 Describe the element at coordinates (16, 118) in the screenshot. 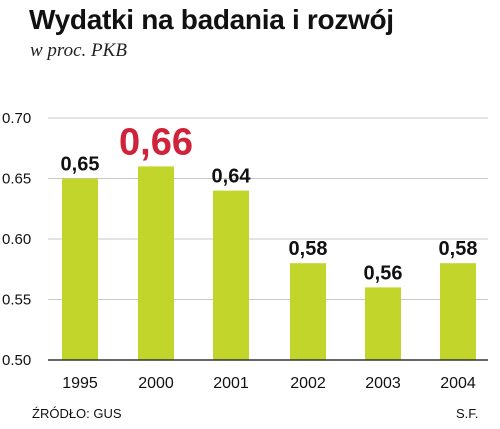

I see `y-tick-label: 0.70` at that location.